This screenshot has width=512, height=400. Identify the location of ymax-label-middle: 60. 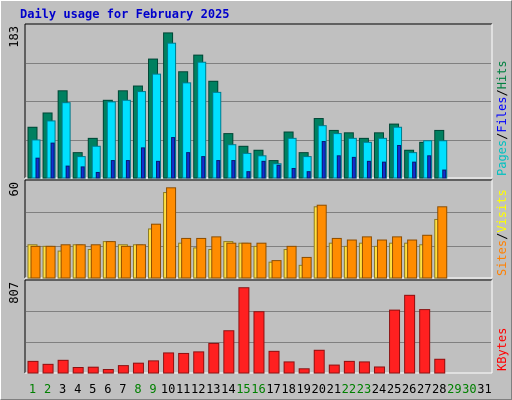
(14, 189).